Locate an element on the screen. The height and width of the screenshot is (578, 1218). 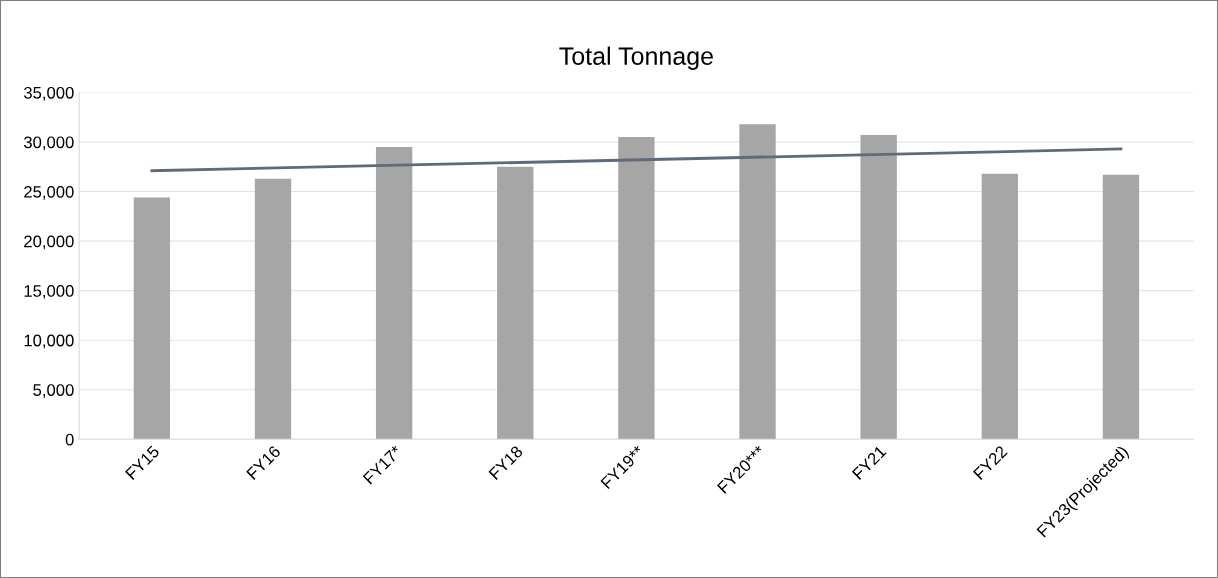
y-tick-label: 25,000 is located at coordinates (49, 192).